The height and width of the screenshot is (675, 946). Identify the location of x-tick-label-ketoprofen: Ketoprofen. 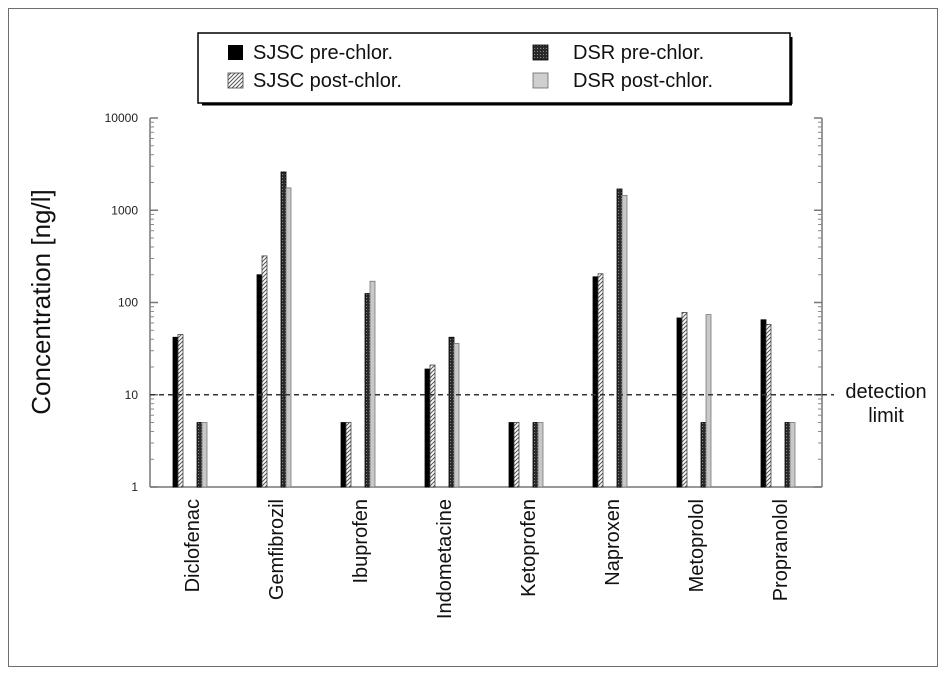
(529, 548).